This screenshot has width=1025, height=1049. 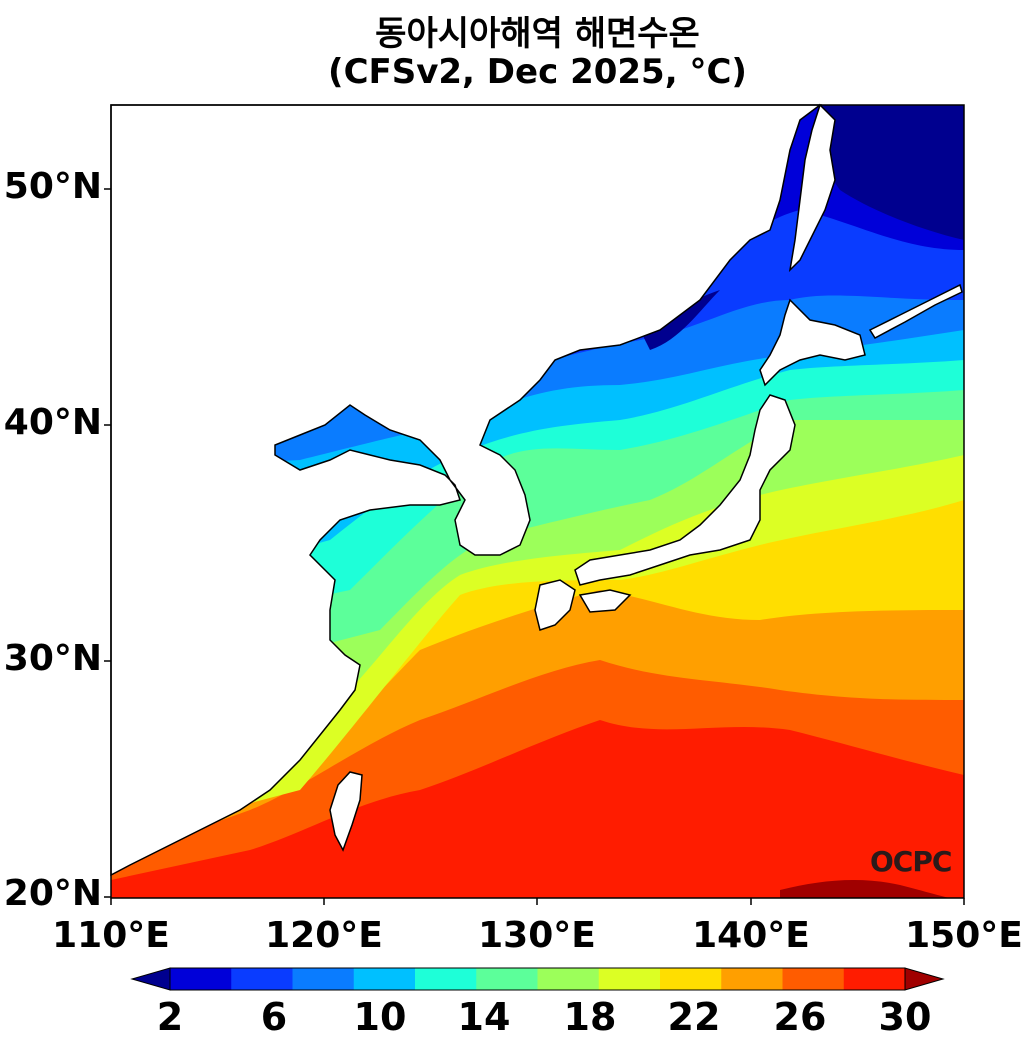 I want to click on x-tick-label: 120°E, so click(x=324, y=935).